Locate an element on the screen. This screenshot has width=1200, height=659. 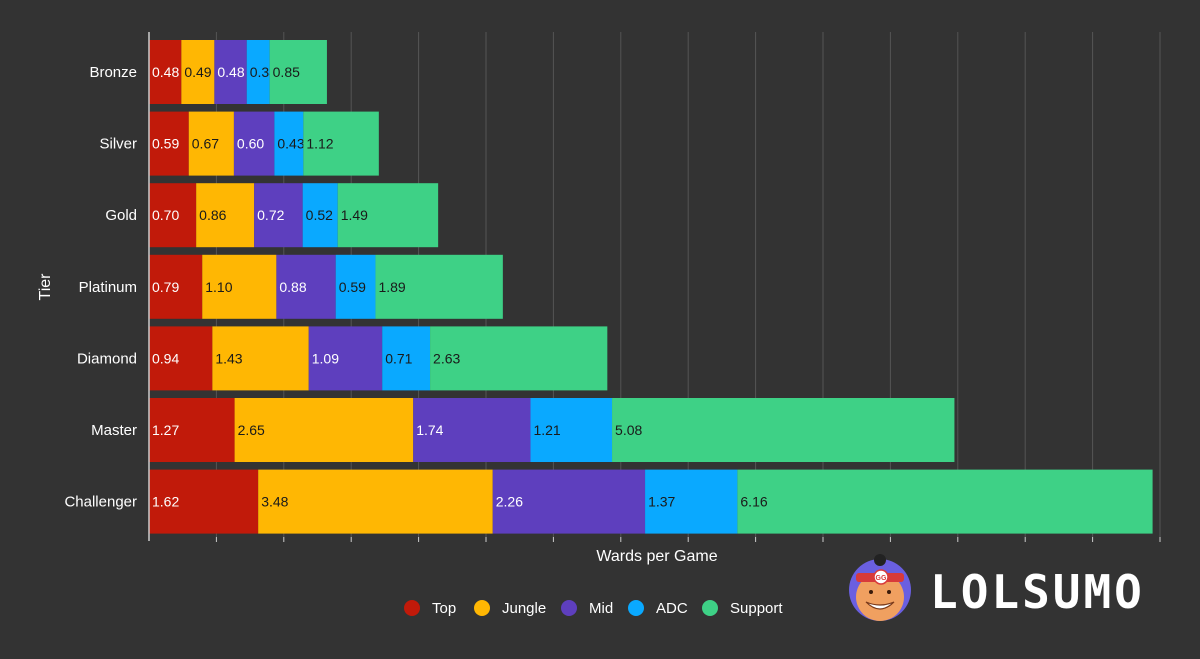
data-label-top: 0.48 is located at coordinates (165, 72).